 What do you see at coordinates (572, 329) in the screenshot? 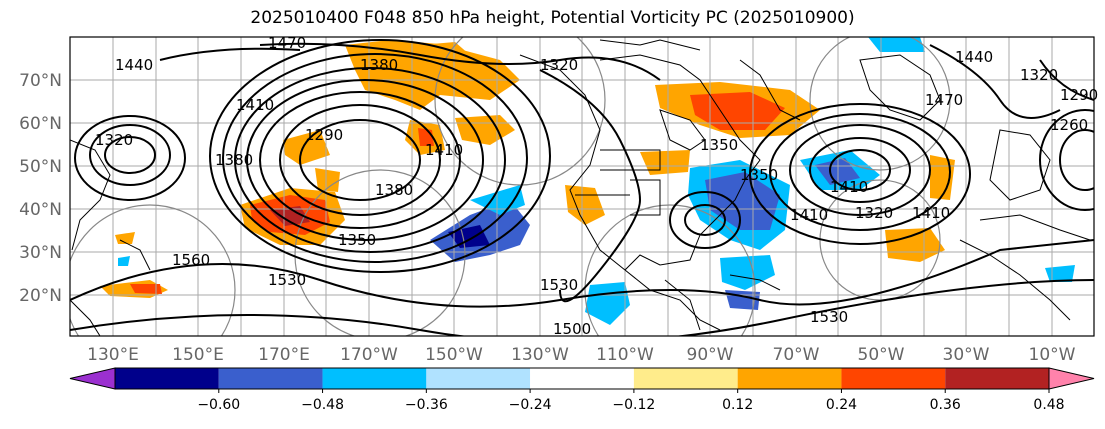
I see `contour-label: 1500` at bounding box center [572, 329].